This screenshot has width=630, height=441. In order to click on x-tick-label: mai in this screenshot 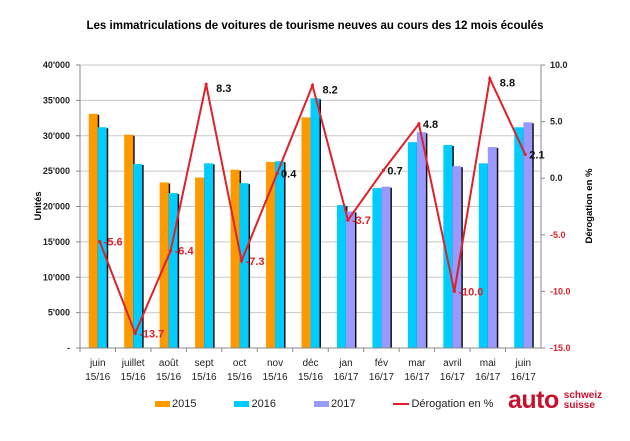, I will do `click(488, 363)`.